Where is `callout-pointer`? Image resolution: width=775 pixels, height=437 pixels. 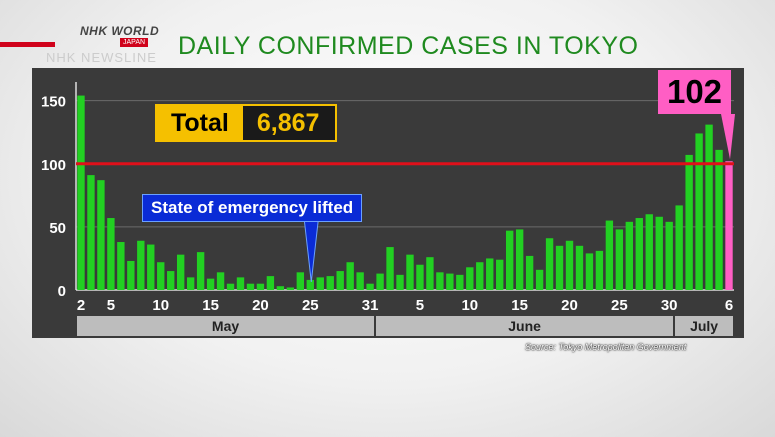 callout-pointer is located at coordinates (311, 250).